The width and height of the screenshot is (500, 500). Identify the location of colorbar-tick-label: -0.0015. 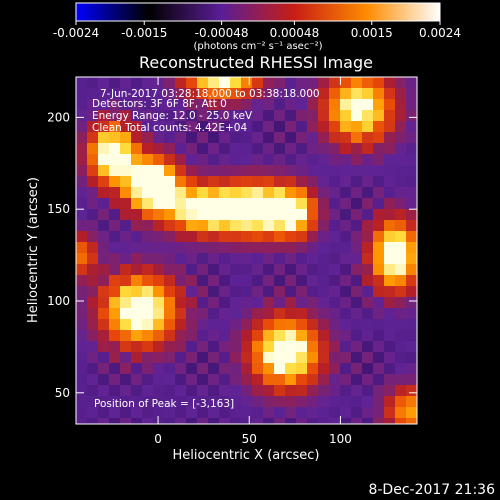
(144, 33).